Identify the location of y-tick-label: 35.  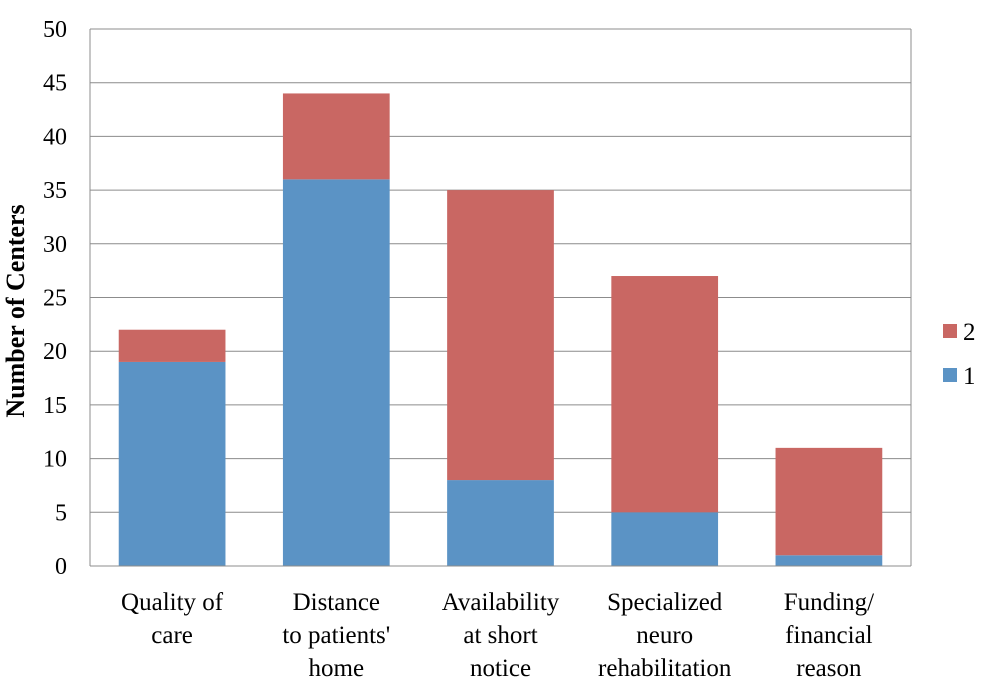
(55, 191).